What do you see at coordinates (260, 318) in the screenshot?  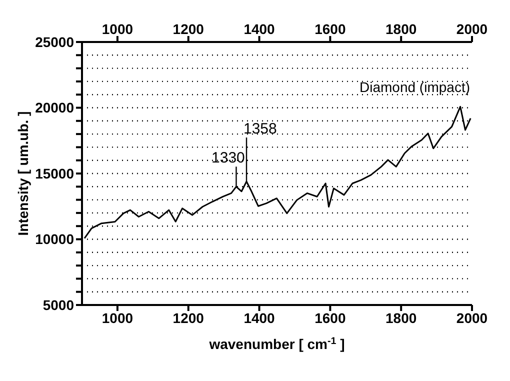 I see `x-tick-label: 1400` at bounding box center [260, 318].